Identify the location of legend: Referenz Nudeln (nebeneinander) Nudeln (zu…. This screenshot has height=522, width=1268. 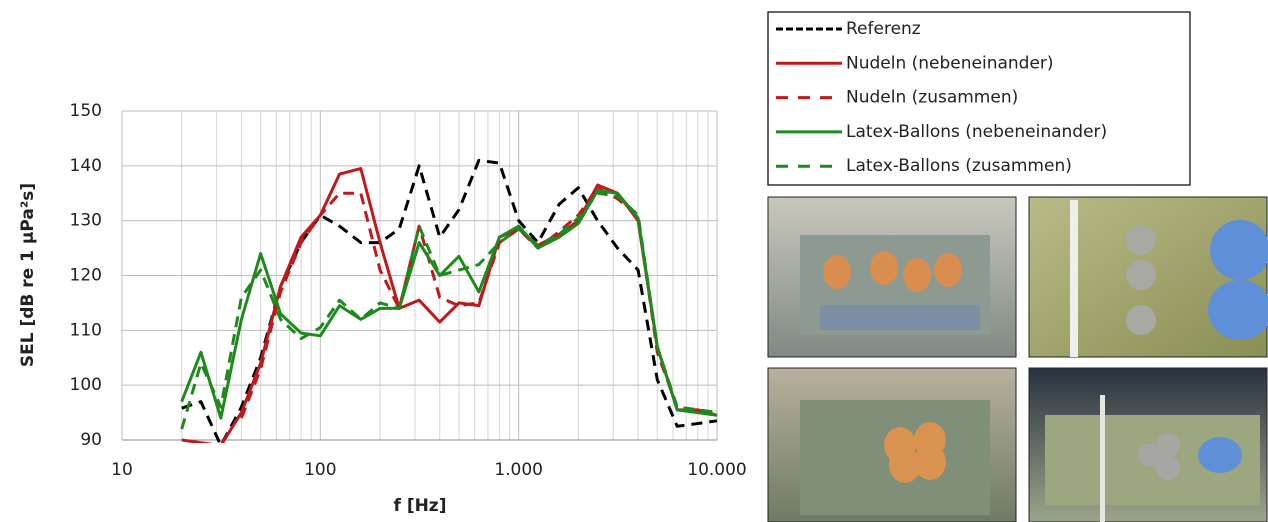
(941, 97).